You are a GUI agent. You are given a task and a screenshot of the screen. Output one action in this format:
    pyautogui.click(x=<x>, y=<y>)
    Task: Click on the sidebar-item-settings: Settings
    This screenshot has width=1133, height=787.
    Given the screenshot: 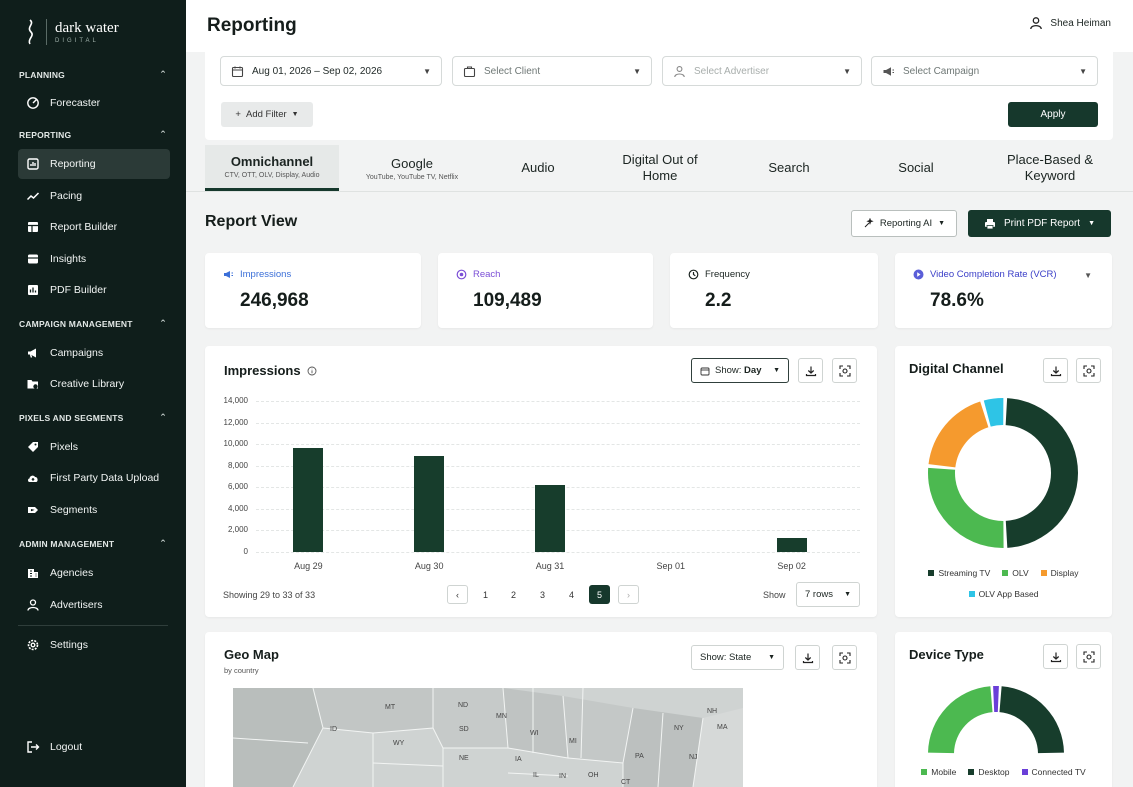 What is the action you would take?
    pyautogui.click(x=94, y=645)
    